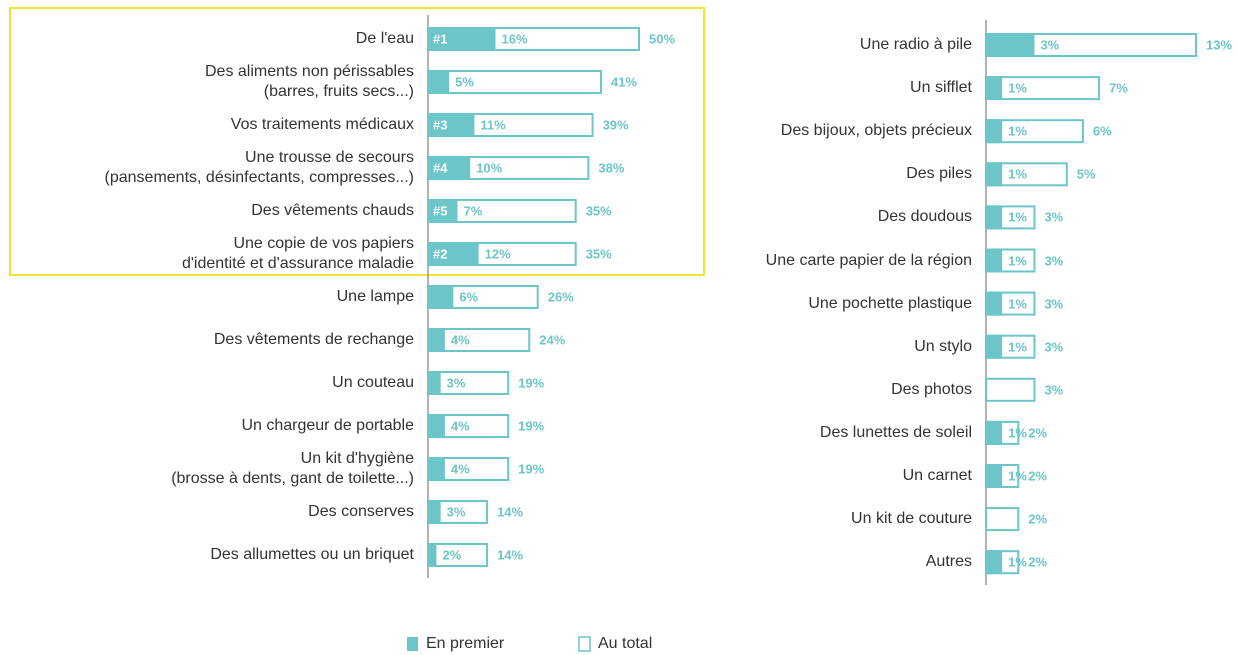 The height and width of the screenshot is (655, 1238). I want to click on category-label: Un stylo, so click(943, 346).